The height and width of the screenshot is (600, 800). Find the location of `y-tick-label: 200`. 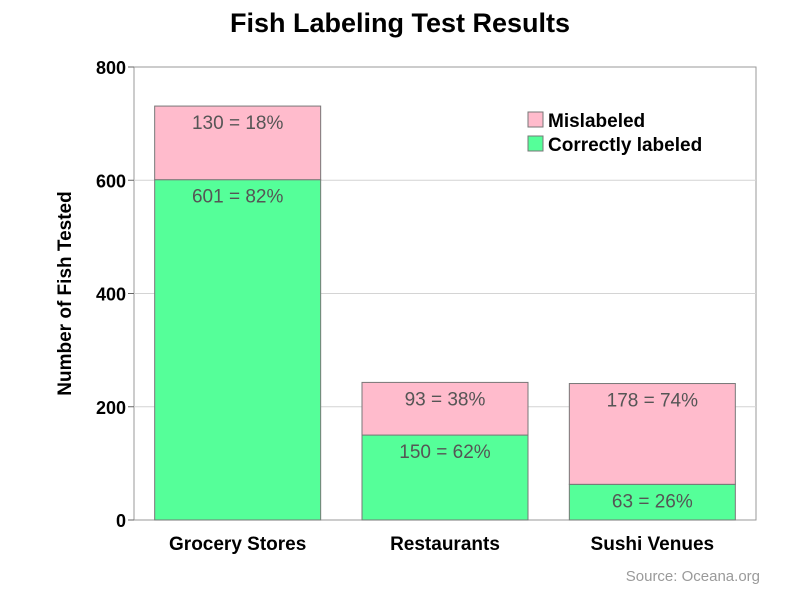

y-tick-label: 200 is located at coordinates (111, 408).